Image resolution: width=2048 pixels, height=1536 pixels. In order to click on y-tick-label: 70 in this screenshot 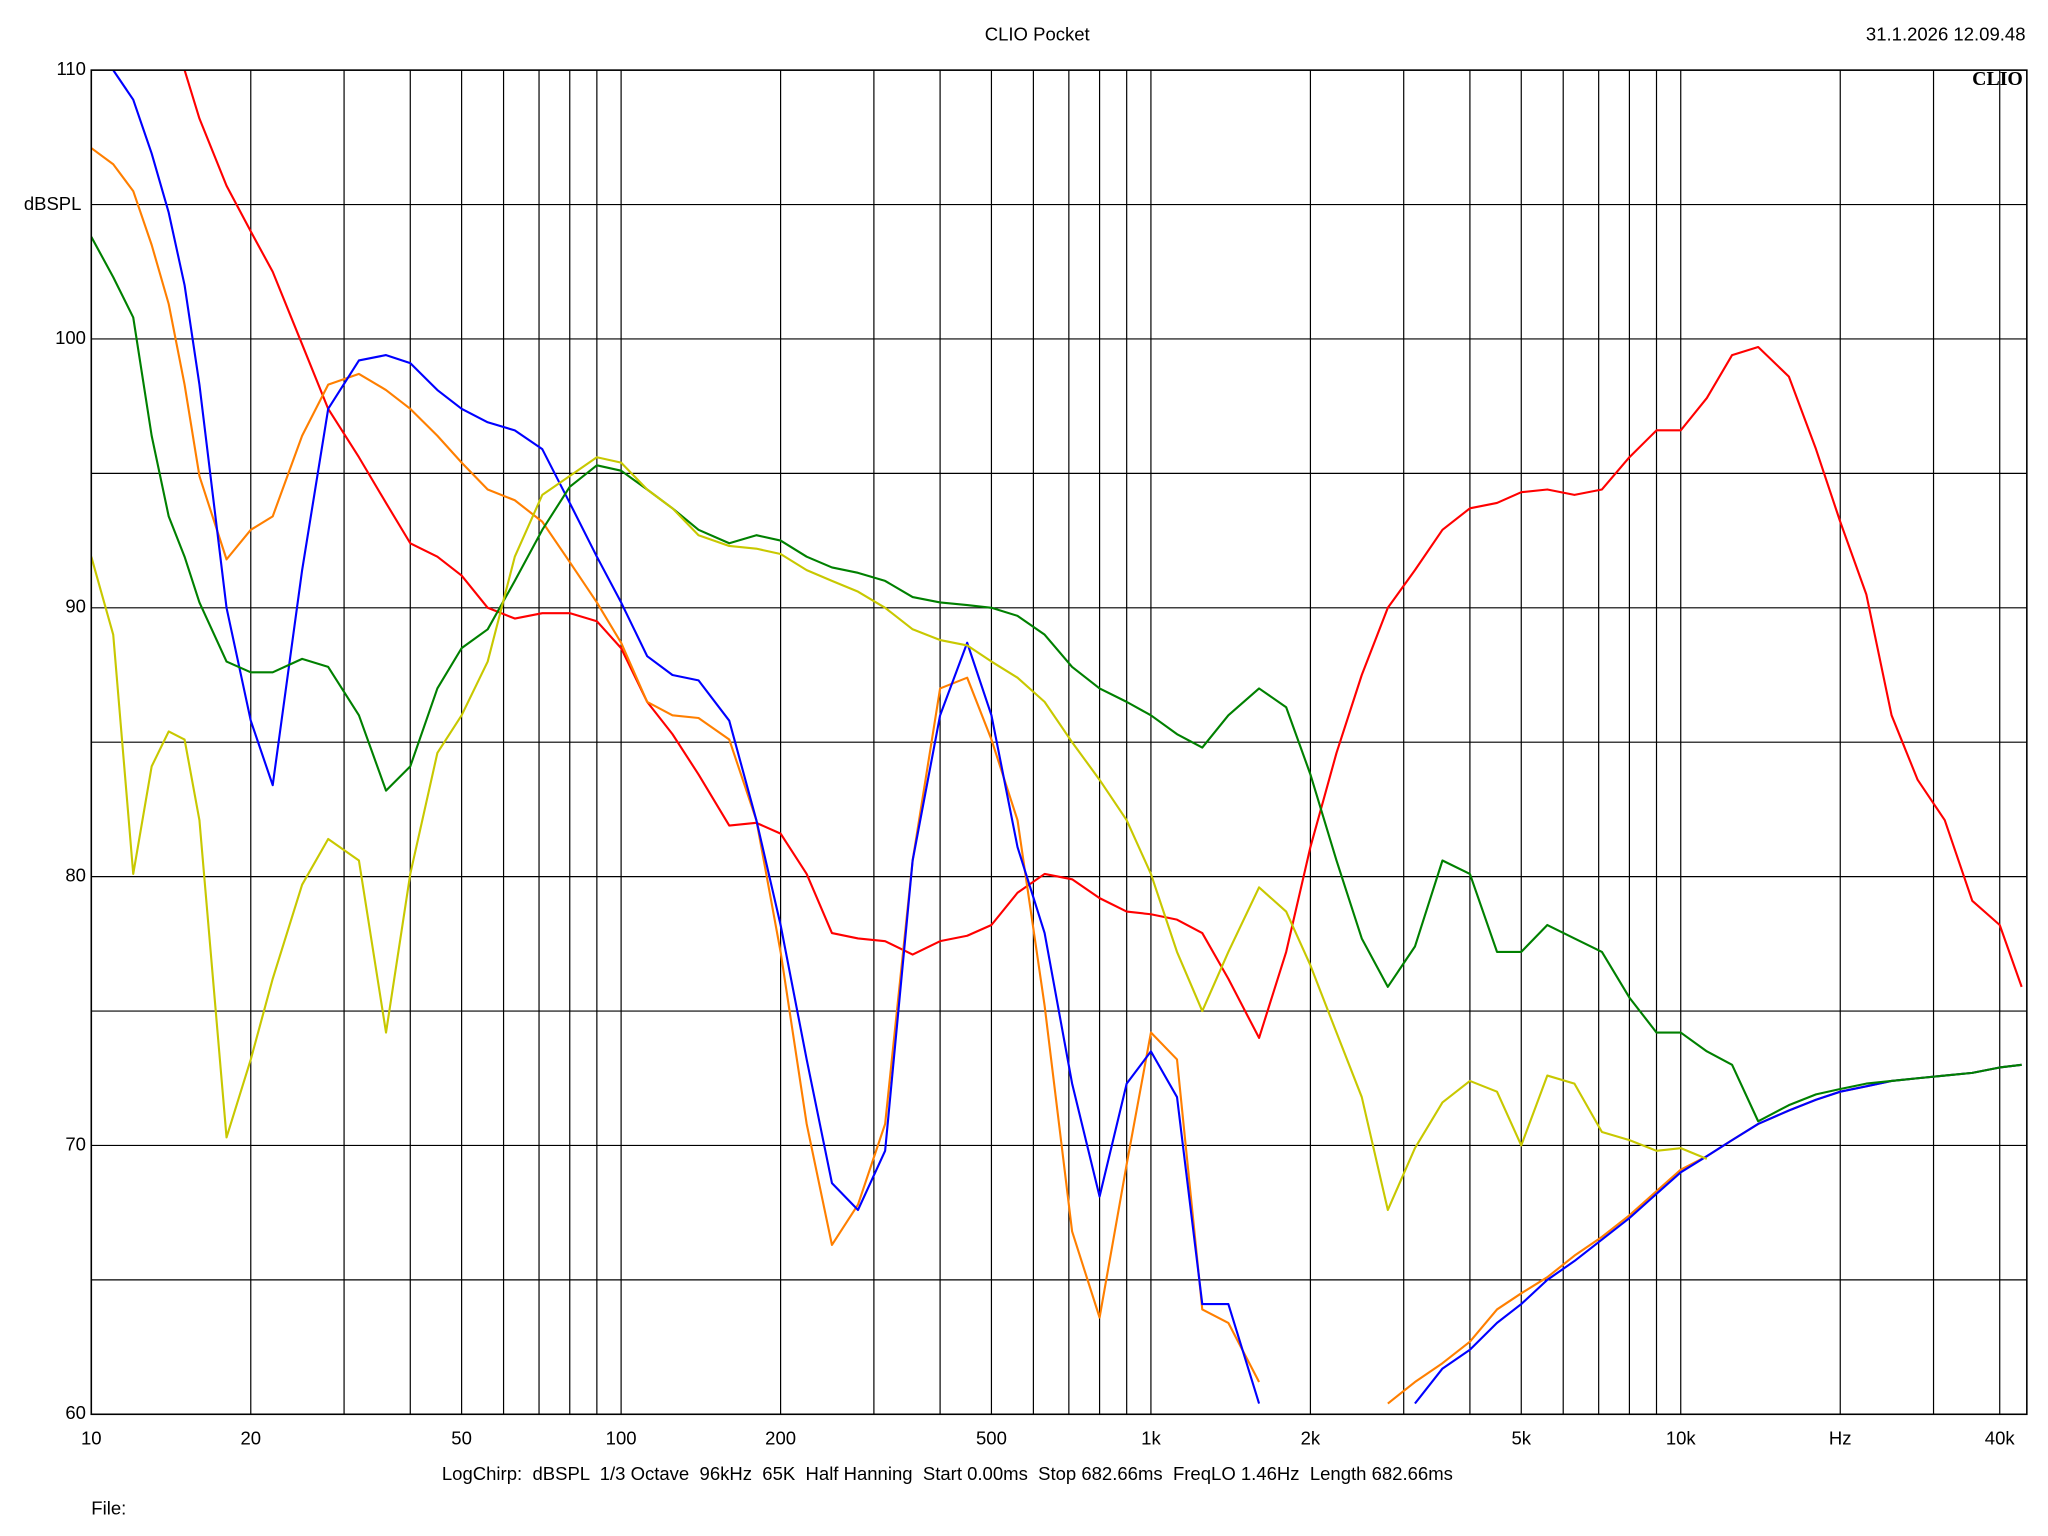, I will do `click(75, 1143)`.